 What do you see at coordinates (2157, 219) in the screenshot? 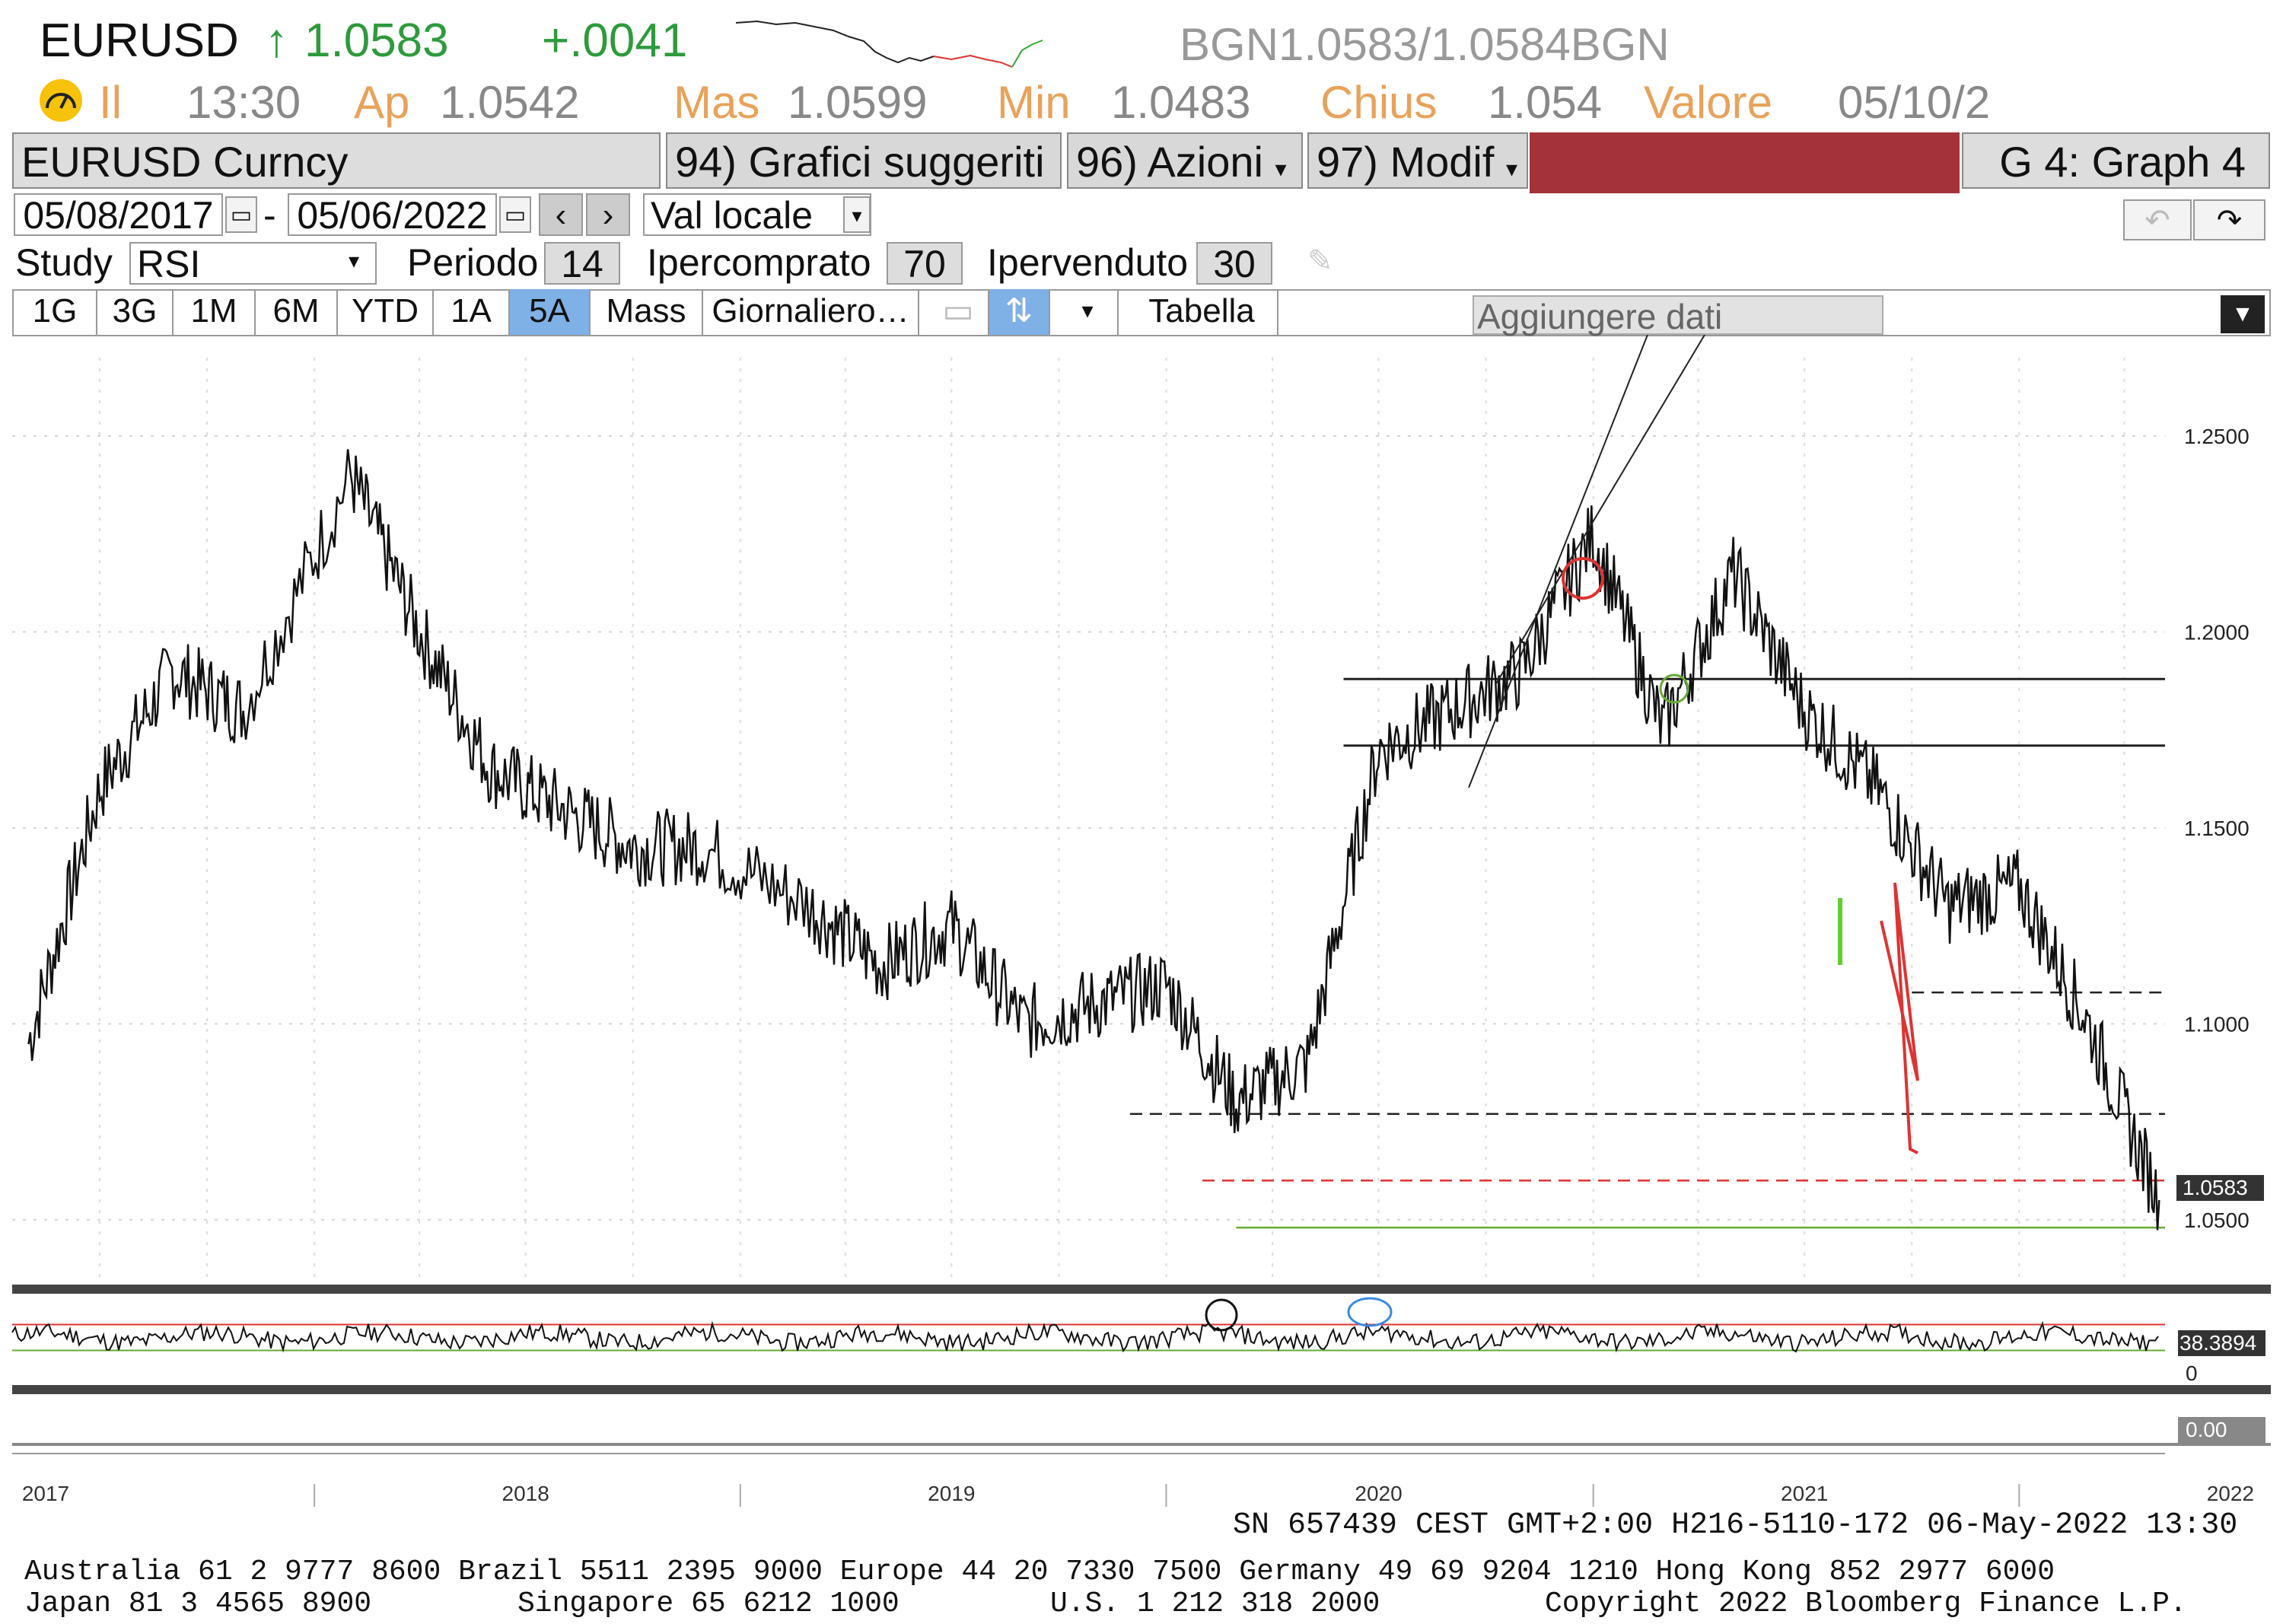
I see `undo-icon: ↶` at bounding box center [2157, 219].